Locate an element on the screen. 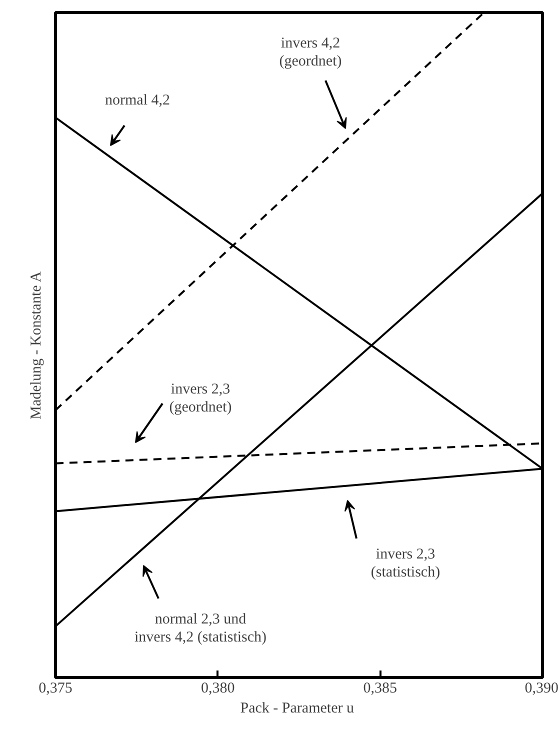 The image size is (558, 734). annotation: invers 4,2 (geordnet) is located at coordinates (310, 53).